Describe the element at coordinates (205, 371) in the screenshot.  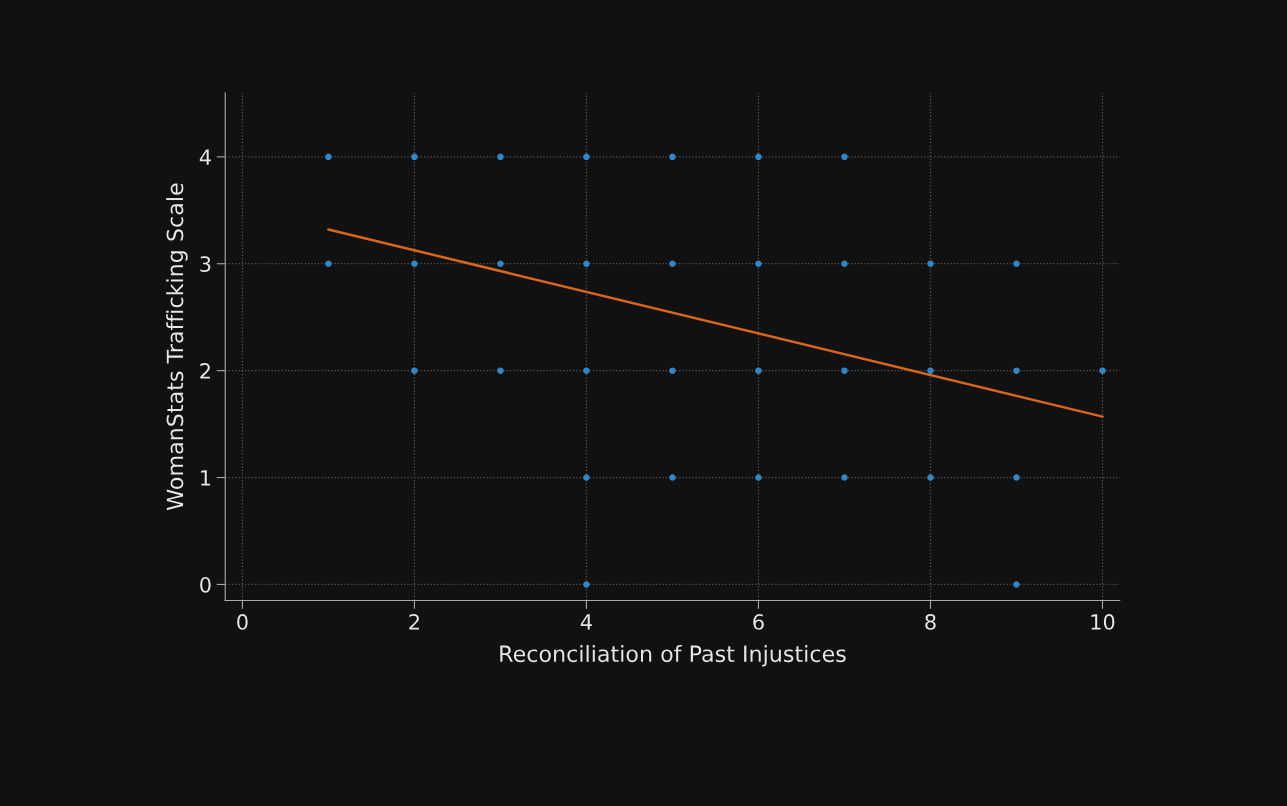
I see `y-tick-label: 2` at that location.